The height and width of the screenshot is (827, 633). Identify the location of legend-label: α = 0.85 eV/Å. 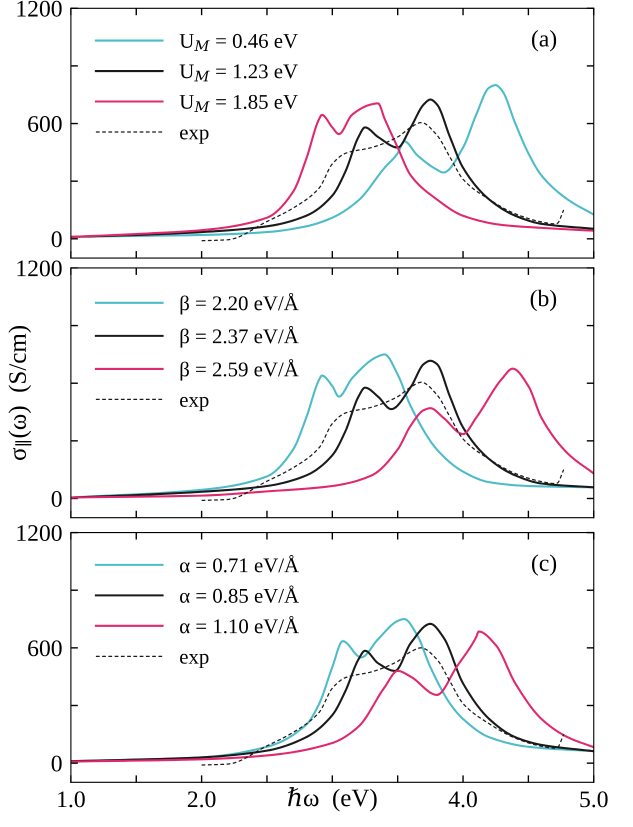
(239, 594).